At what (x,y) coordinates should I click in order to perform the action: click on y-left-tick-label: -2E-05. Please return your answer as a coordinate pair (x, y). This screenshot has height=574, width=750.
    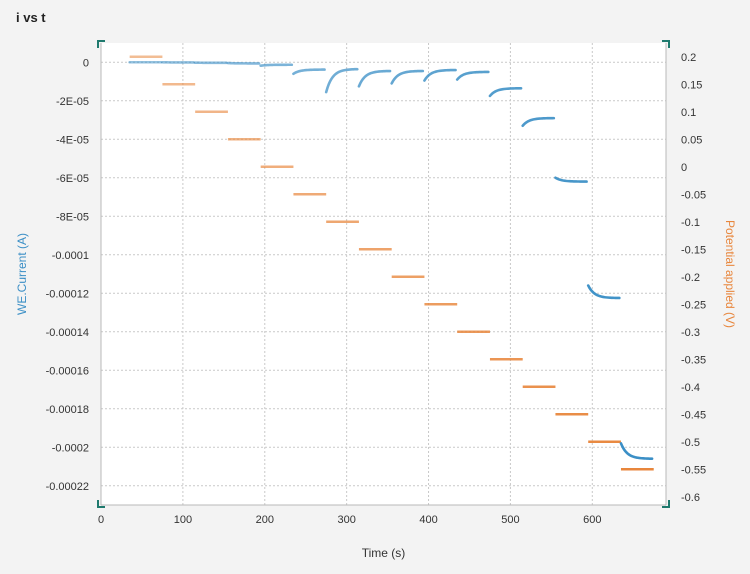
    Looking at the image, I should click on (72, 102).